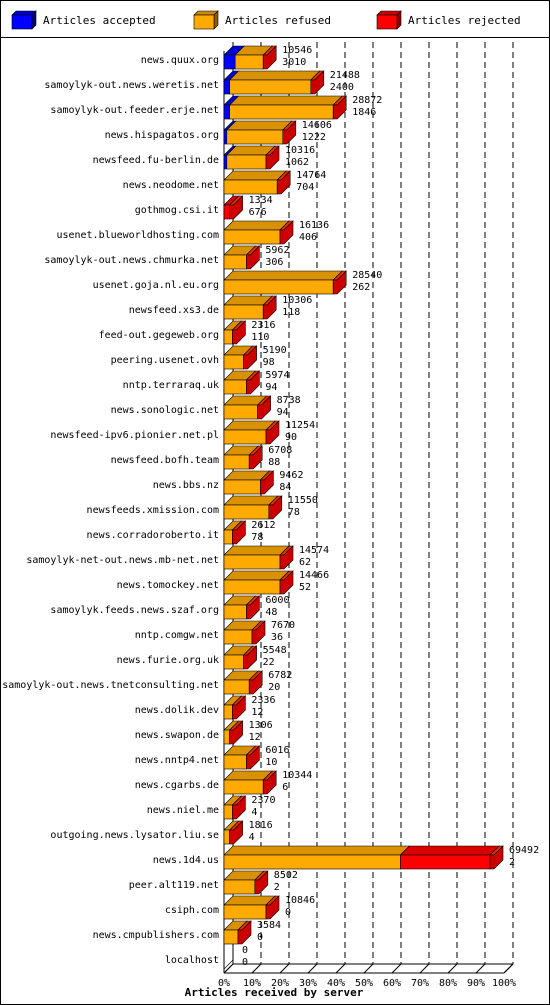  I want to click on value-label-rejected: 78, so click(294, 512).